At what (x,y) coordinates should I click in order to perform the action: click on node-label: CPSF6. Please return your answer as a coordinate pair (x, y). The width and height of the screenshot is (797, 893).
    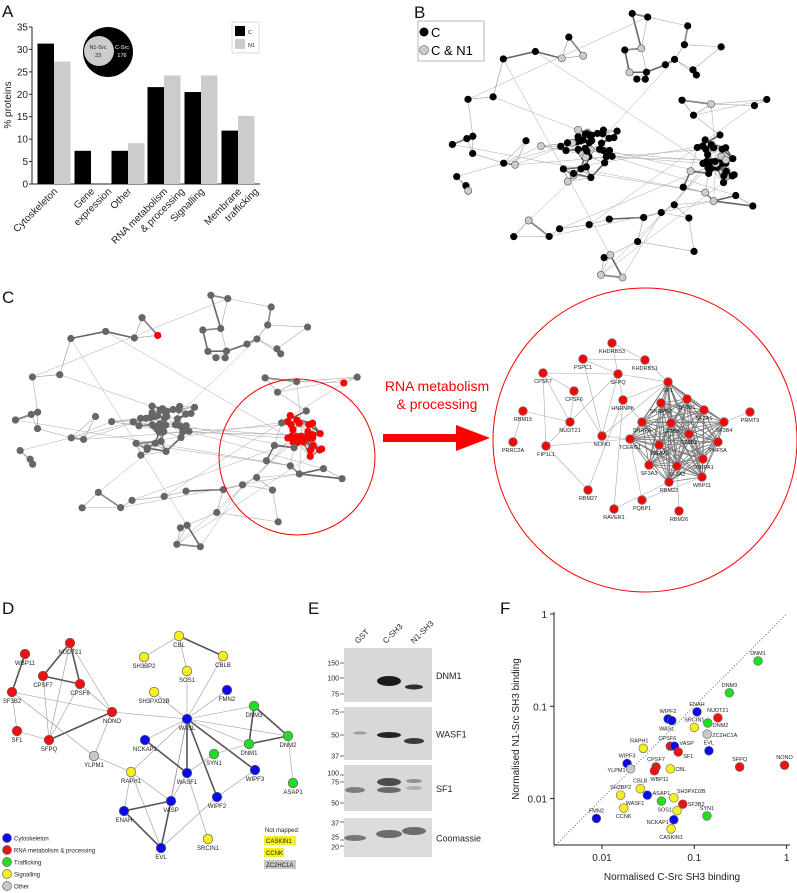
    Looking at the image, I should click on (80, 694).